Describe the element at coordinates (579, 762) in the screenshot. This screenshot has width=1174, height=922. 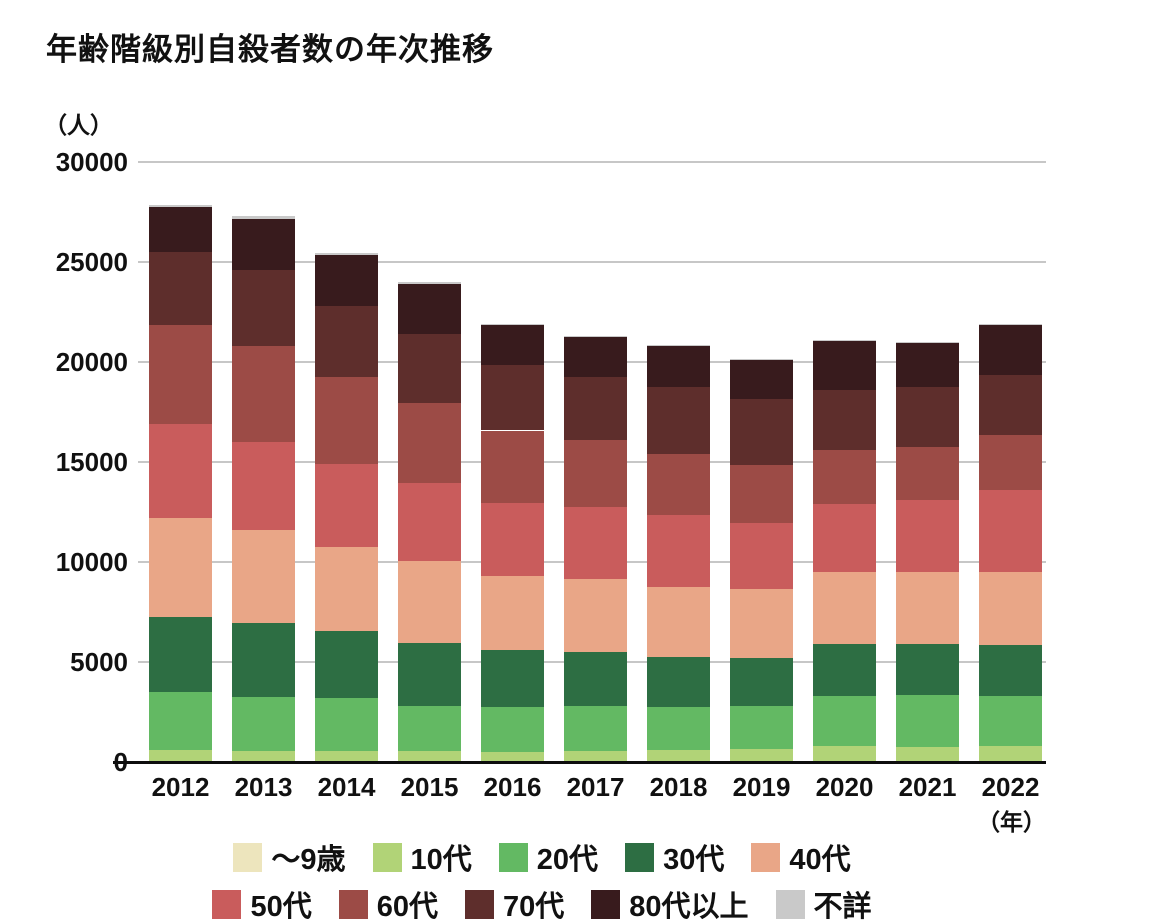
I see `x-axis-line` at that location.